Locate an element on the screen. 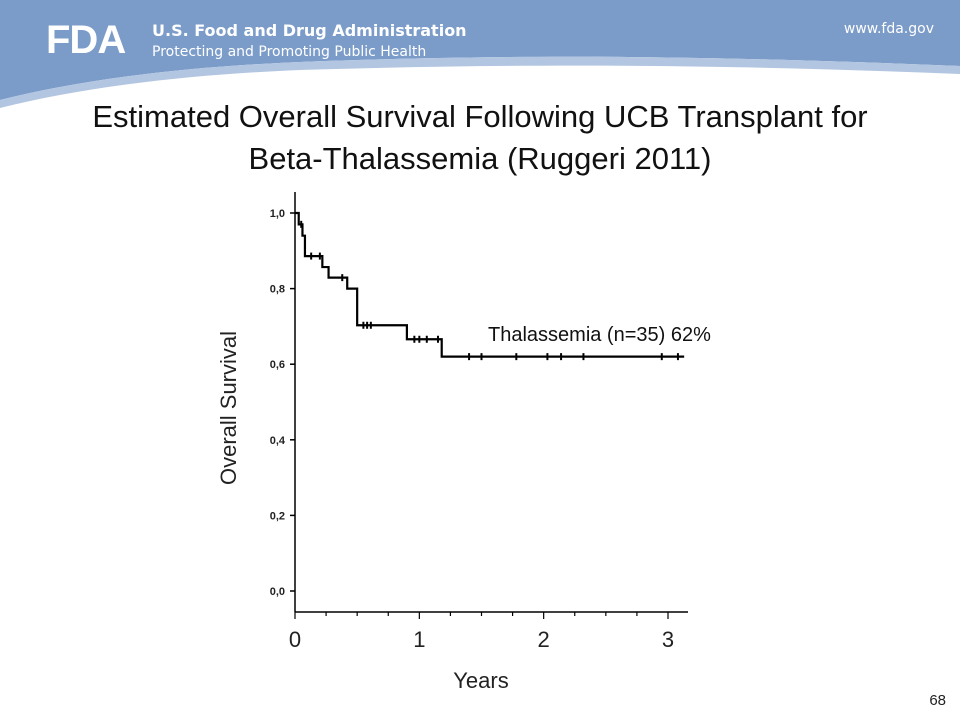 The image size is (960, 720). site-url: www.fda.gov is located at coordinates (888, 29).